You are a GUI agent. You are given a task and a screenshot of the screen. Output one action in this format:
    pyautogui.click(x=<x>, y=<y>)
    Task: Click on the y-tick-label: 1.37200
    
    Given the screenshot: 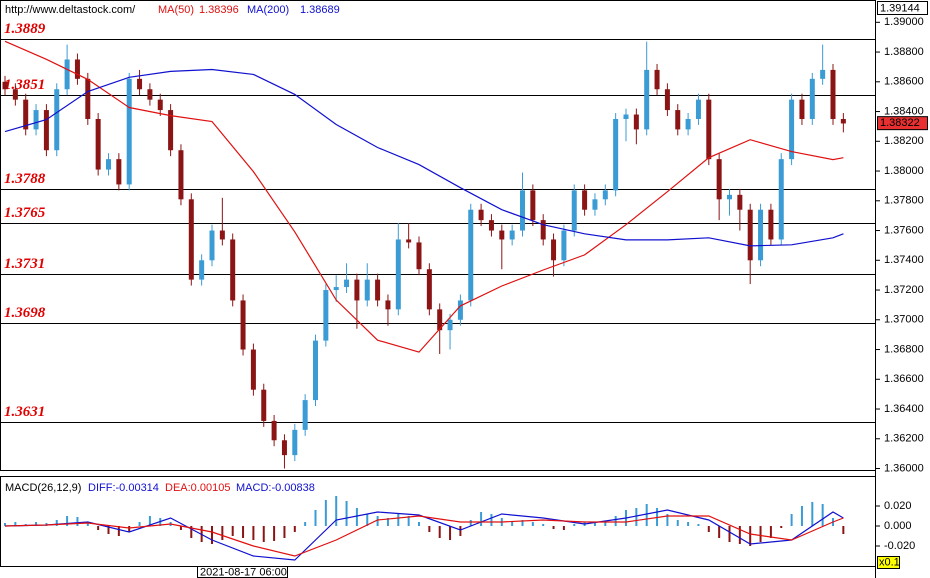 What is the action you would take?
    pyautogui.click(x=904, y=290)
    